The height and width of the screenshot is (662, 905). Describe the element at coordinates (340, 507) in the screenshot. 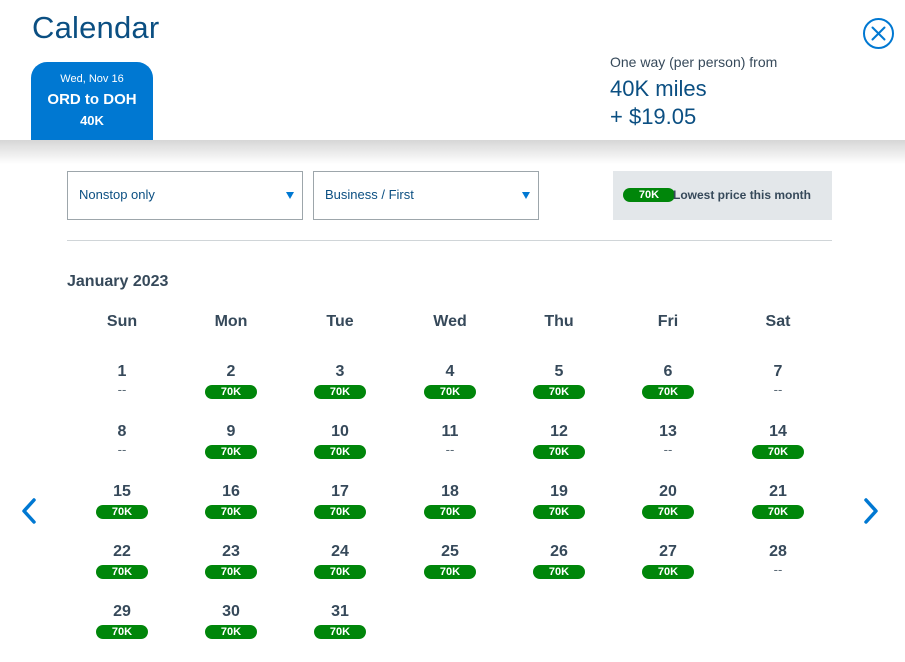

I see `calendar-day-cell: 17 70K` at that location.